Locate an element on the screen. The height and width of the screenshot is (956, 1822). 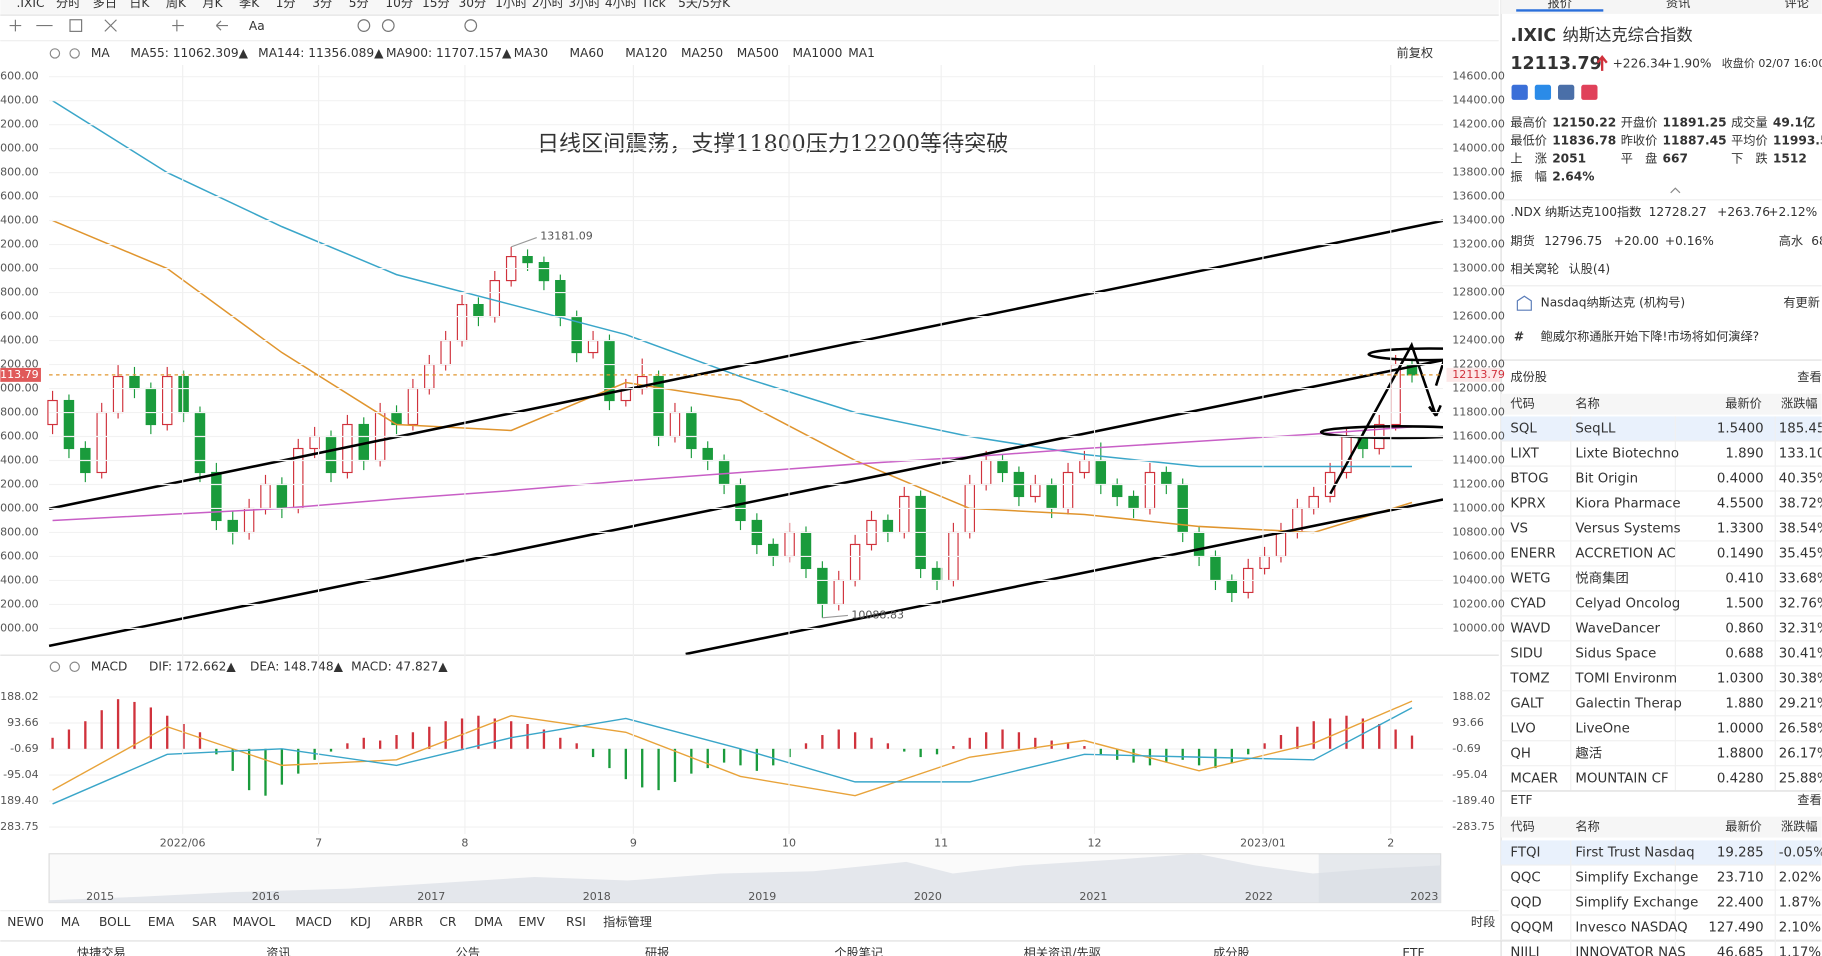
row-code: NIJLI is located at coordinates (1524, 951).